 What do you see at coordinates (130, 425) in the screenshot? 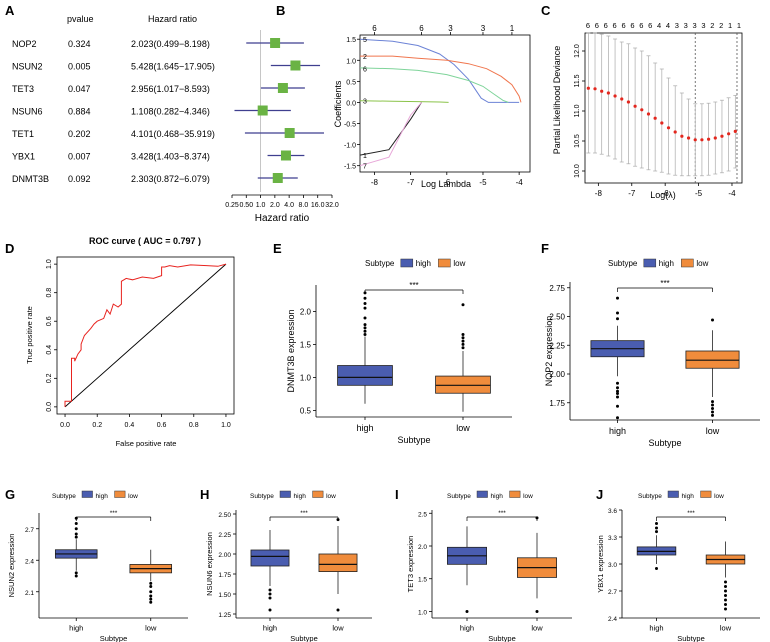
I see `roc-x-tick-label: 0.4` at bounding box center [130, 425].